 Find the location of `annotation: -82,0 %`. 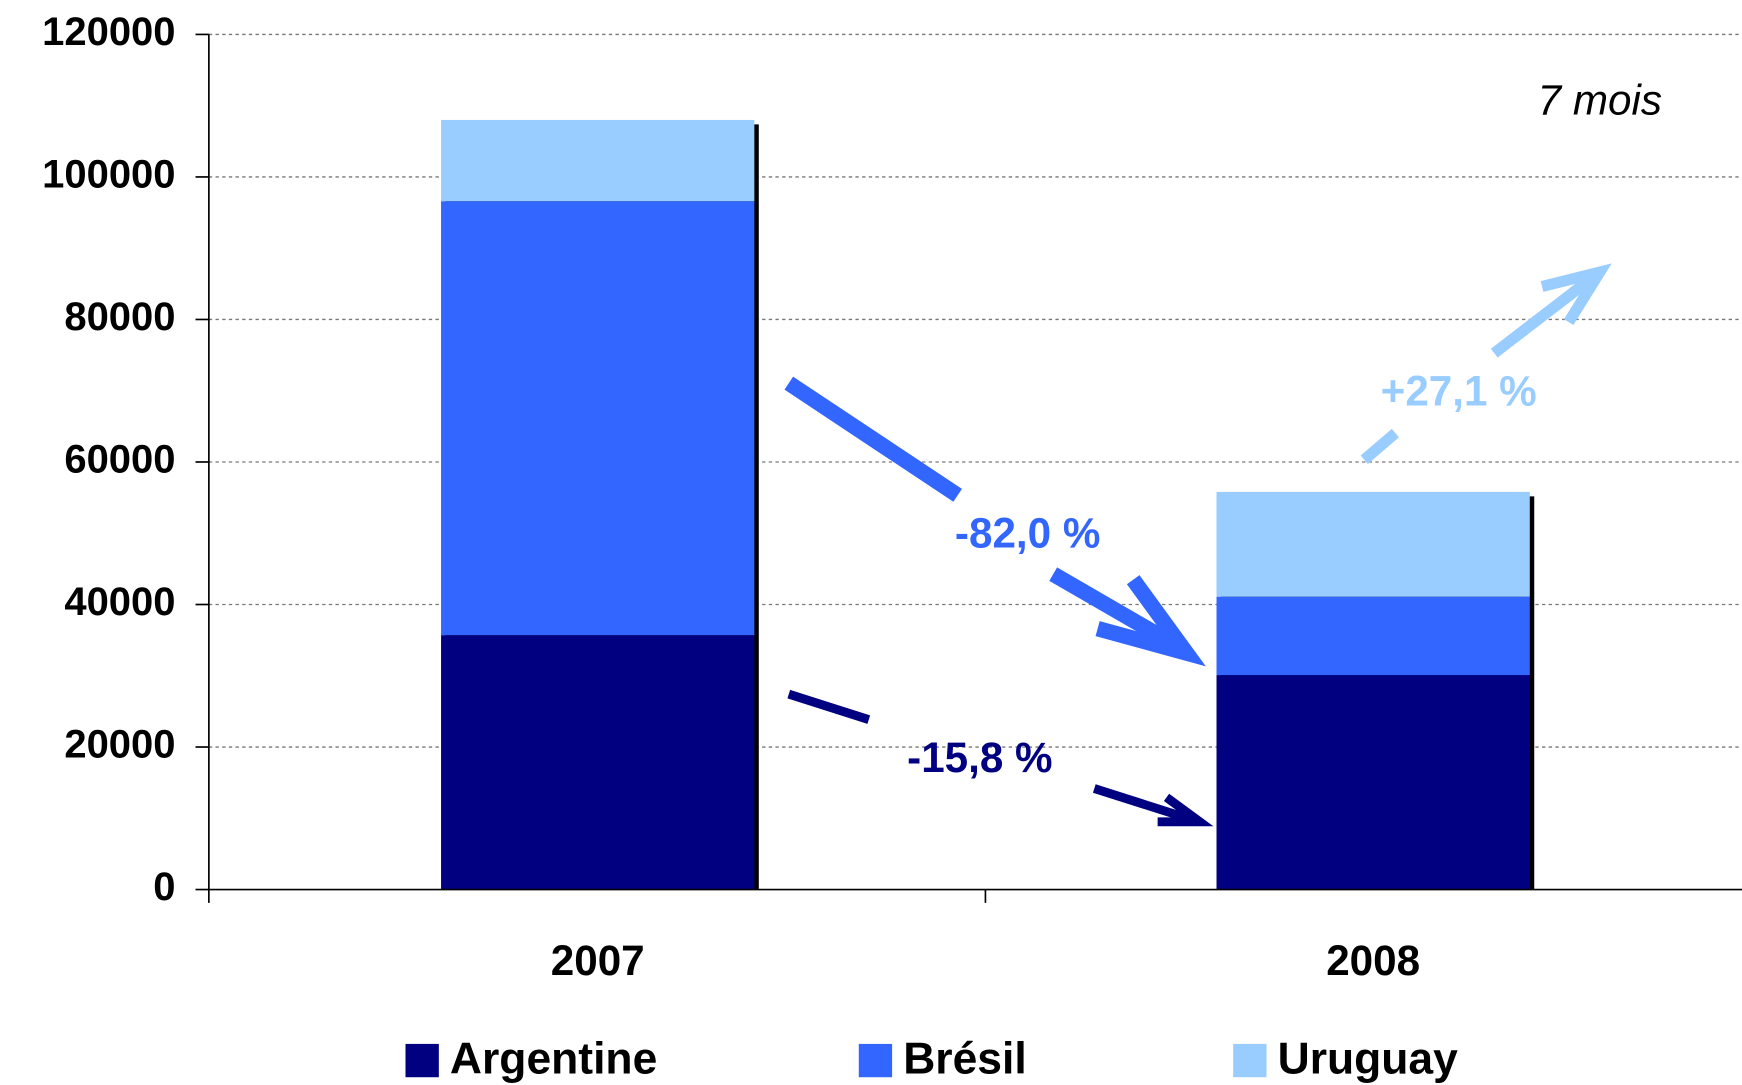

annotation: -82,0 % is located at coordinates (1027, 533).